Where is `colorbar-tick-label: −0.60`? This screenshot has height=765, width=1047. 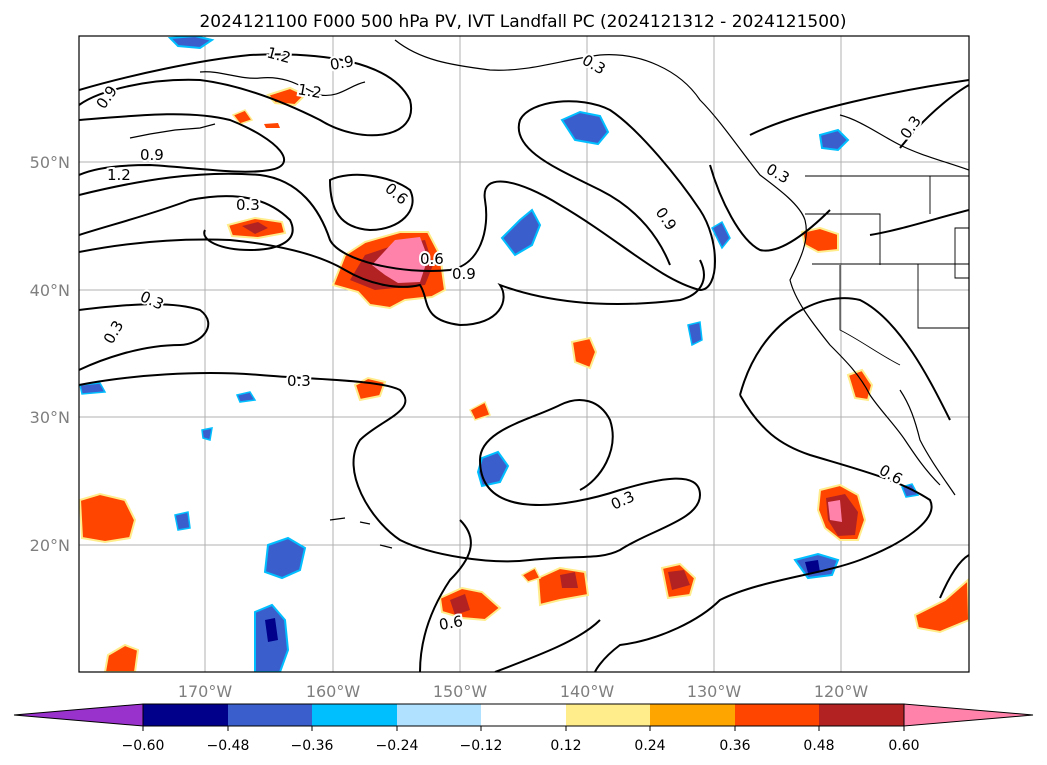 colorbar-tick-label: −0.60 is located at coordinates (143, 746).